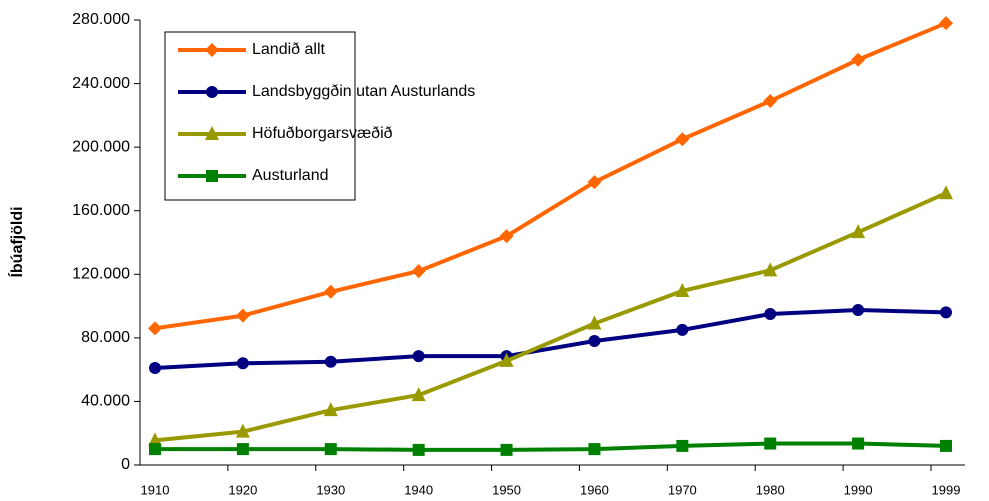 This screenshot has height=501, width=989. What do you see at coordinates (418, 489) in the screenshot?
I see `x-tick-label: 1940` at bounding box center [418, 489].